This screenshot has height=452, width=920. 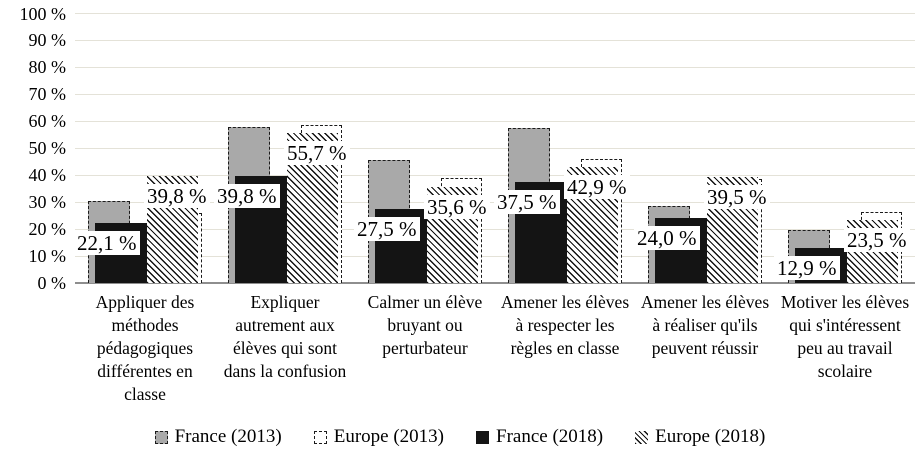 I want to click on y-axis-tick-label: 80 %, so click(x=47, y=67).